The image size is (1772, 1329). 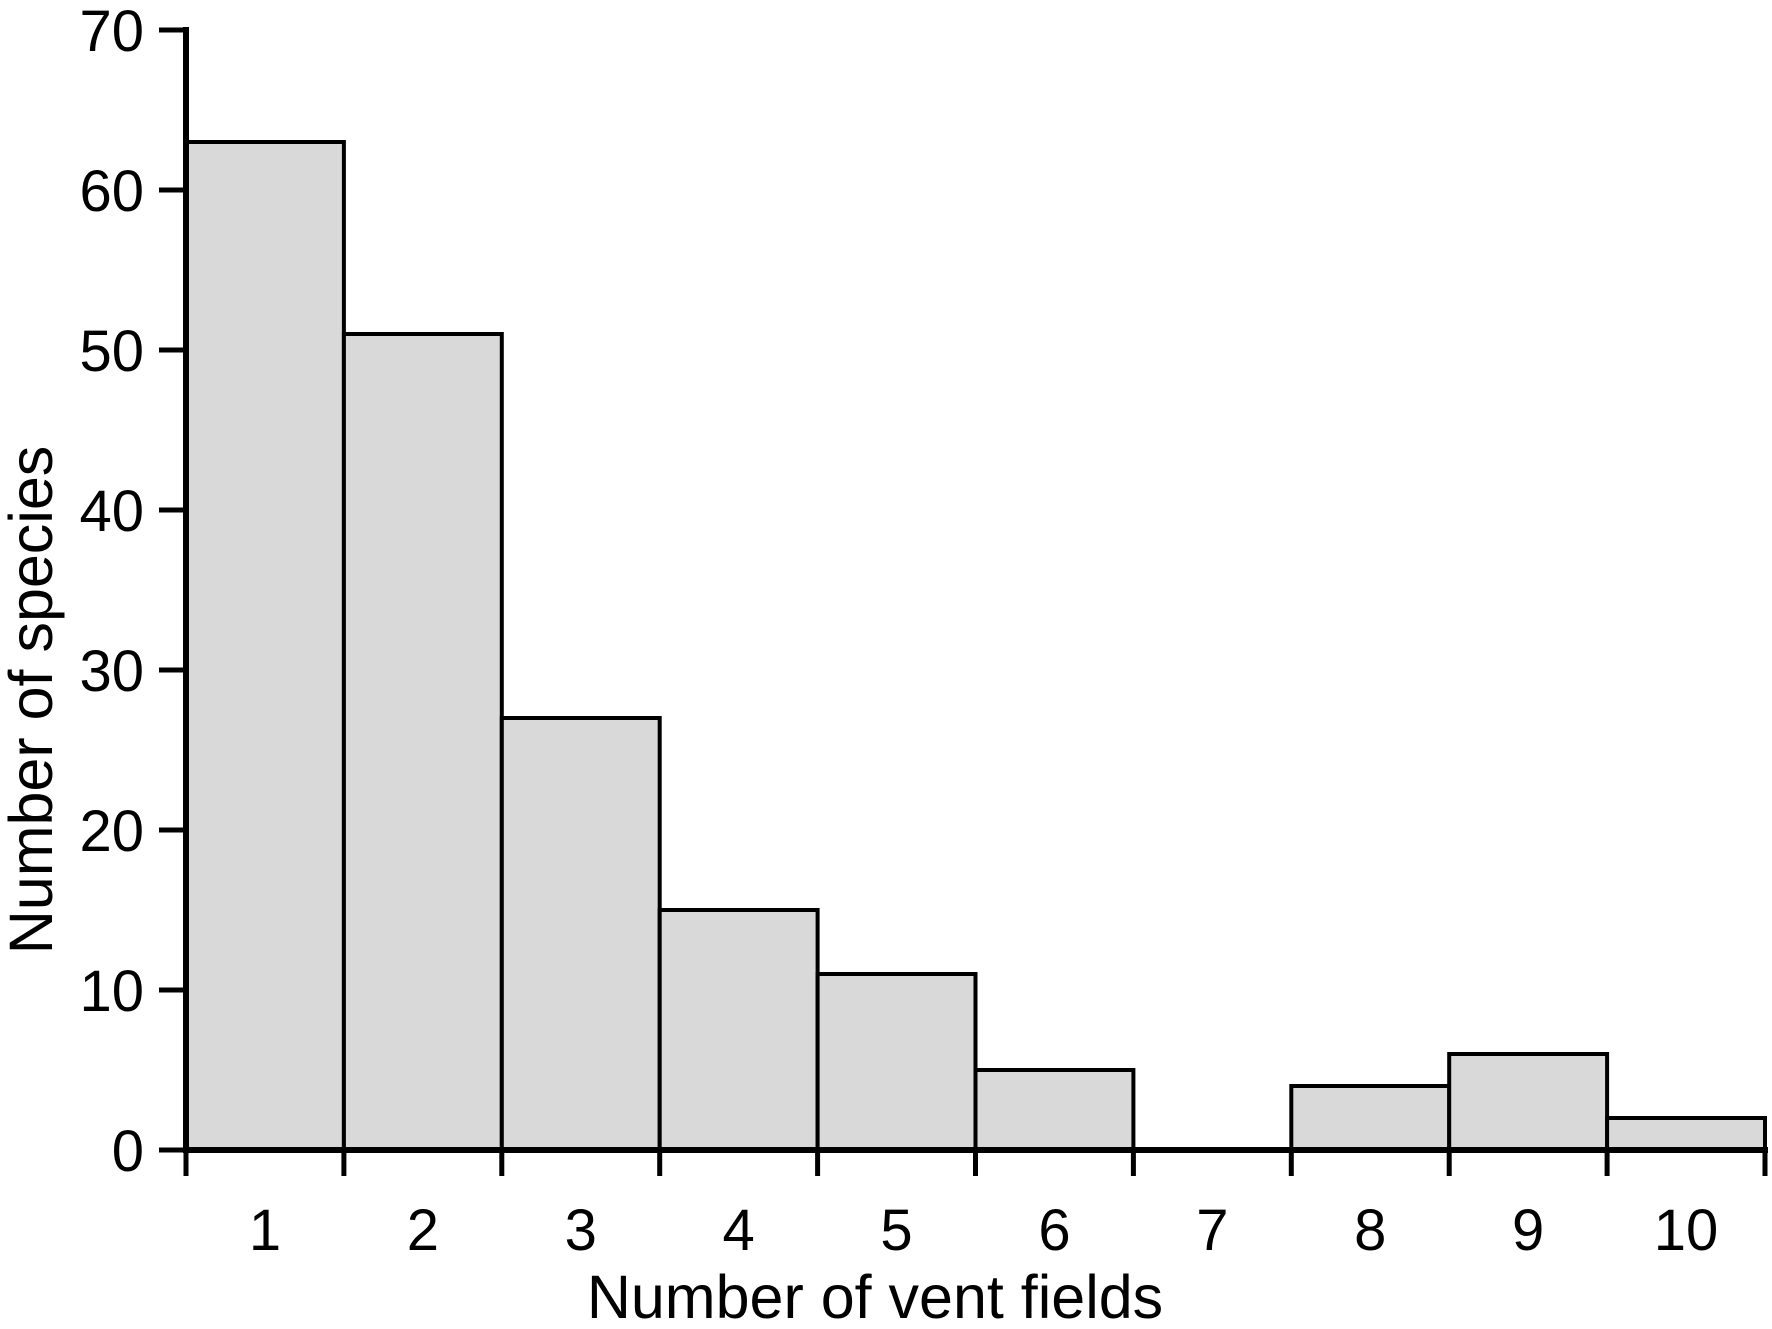 What do you see at coordinates (1370, 1230) in the screenshot?
I see `x-tick-label: 8` at bounding box center [1370, 1230].